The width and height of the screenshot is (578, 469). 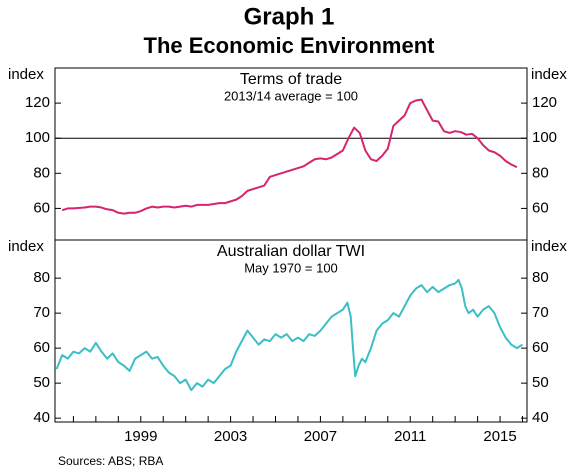 I want to click on x-tick-label: 2003, so click(x=230, y=436).